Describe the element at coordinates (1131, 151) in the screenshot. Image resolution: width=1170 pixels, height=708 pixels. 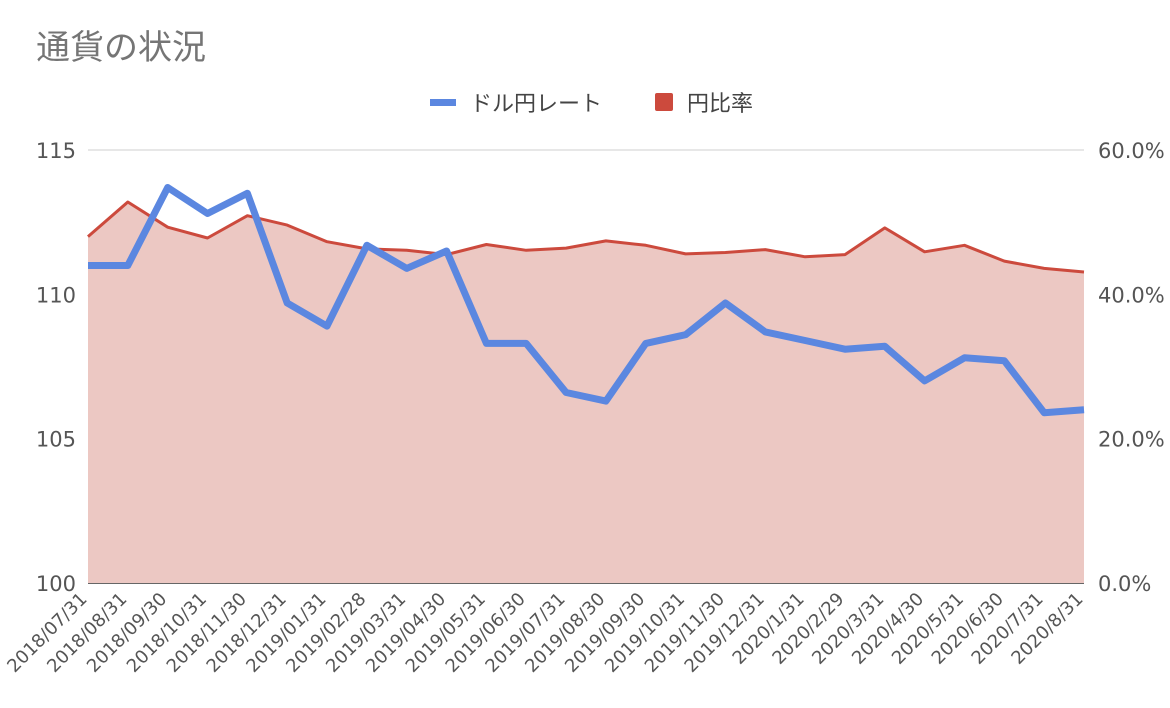
I see `right-axis-tick-label: 60.0%` at that location.